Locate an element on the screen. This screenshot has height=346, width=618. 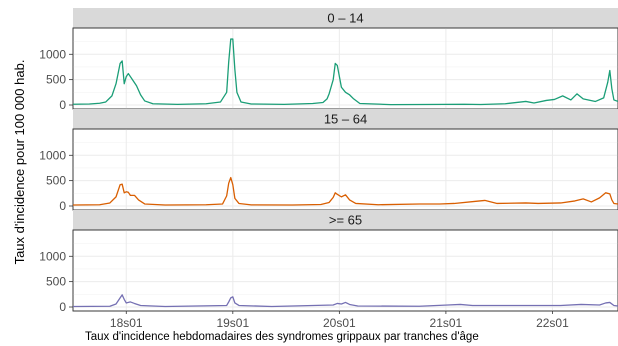
x-tick-label: 20s01 is located at coordinates (339, 323).